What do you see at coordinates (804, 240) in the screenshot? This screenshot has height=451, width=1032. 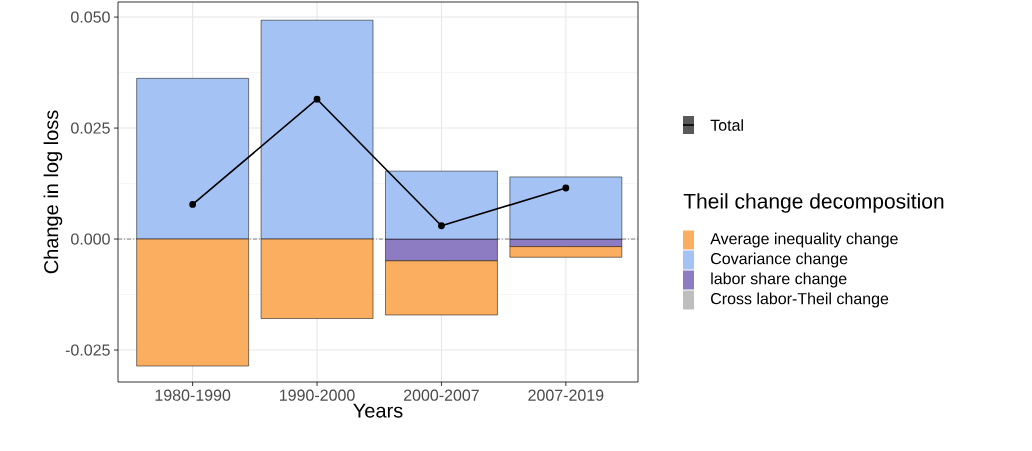 I see `legend-label: Average inequality change` at bounding box center [804, 240].